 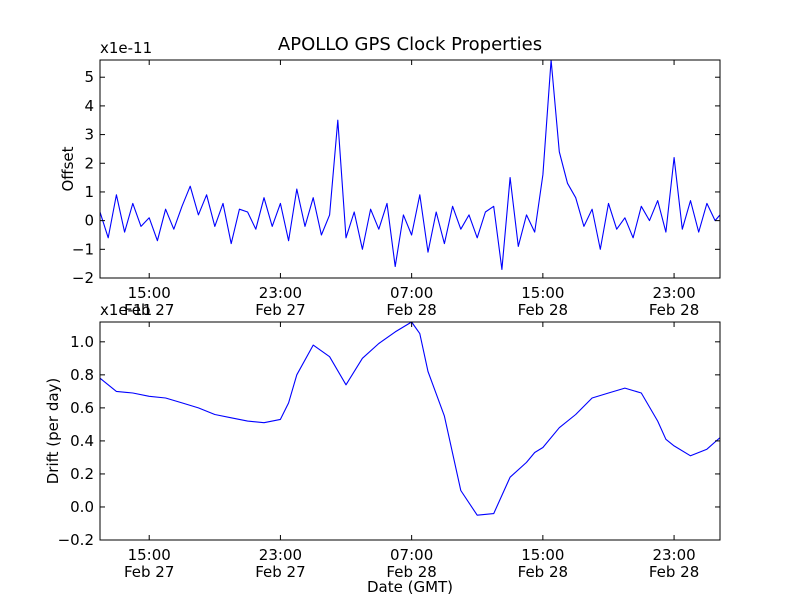 I want to click on offset-ytick-label: 2, so click(x=89, y=163).